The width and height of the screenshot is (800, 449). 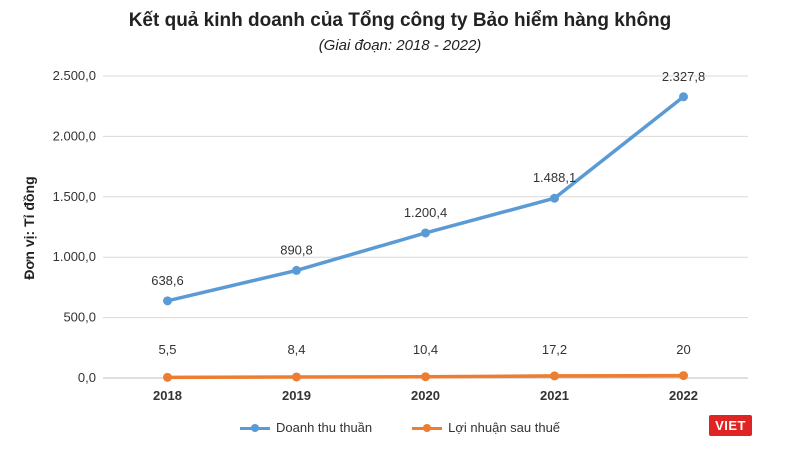 I want to click on legend-item-profit: Lợi nhuận sau thuế, so click(x=486, y=427).